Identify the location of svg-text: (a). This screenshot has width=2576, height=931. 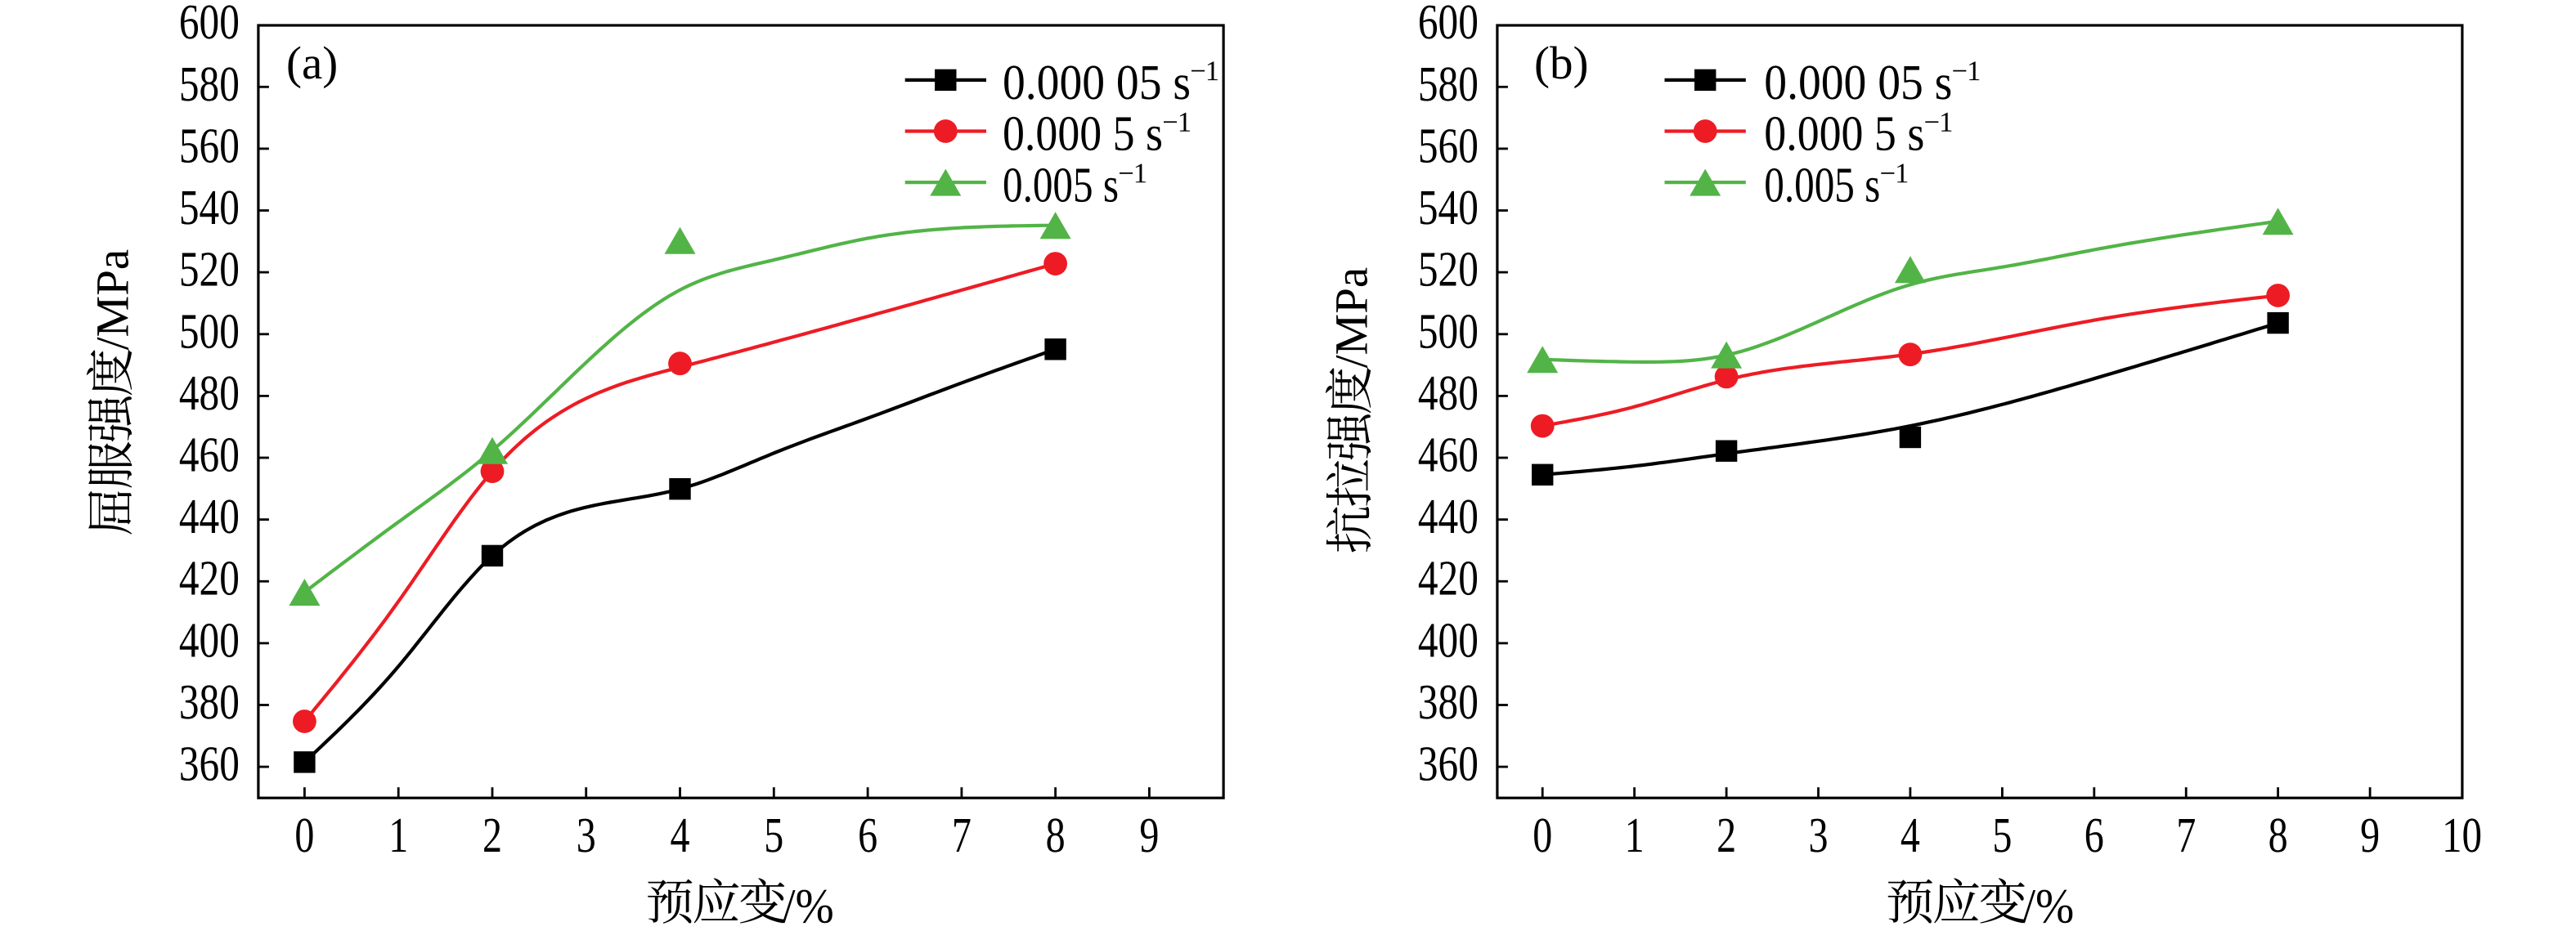
(312, 63).